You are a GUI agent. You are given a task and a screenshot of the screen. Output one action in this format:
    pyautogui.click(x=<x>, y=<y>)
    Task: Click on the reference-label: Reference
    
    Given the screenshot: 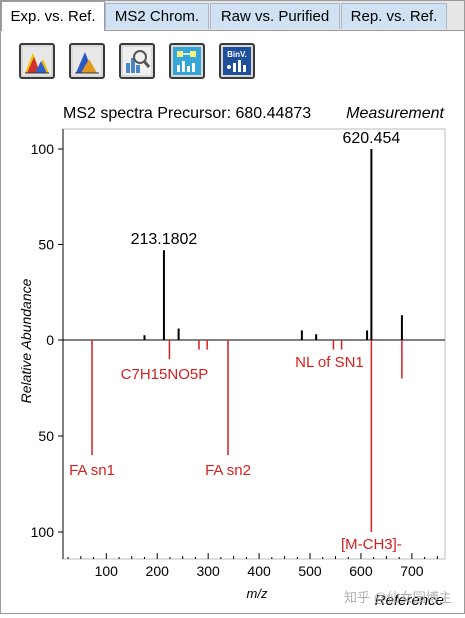 What is the action you would take?
    pyautogui.click(x=409, y=600)
    